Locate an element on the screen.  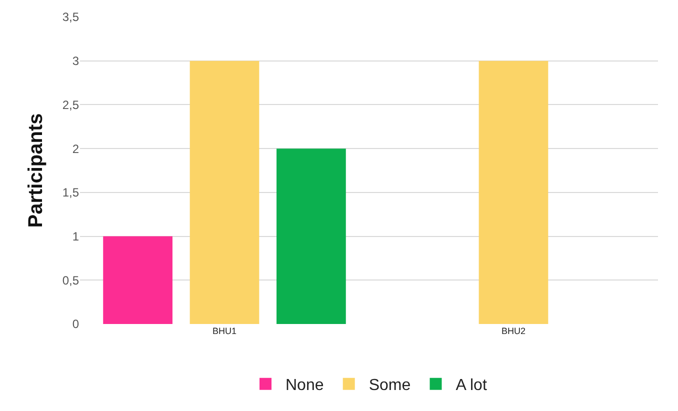
y-axis-title: Participants is located at coordinates (35, 170).